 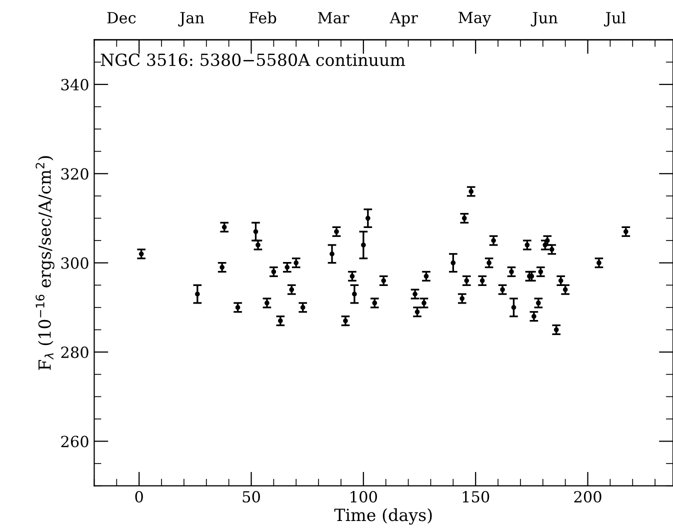 What do you see at coordinates (588, 496) in the screenshot?
I see `x-tick-label: 200` at bounding box center [588, 496].